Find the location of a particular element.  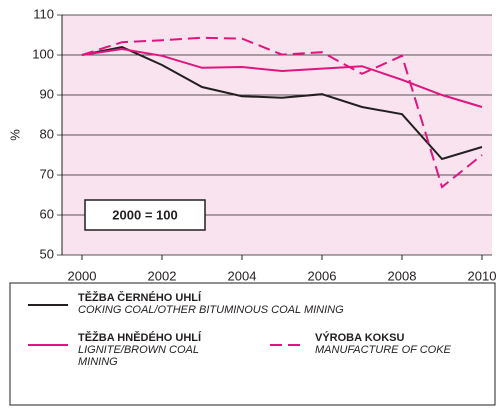

y-tick-label: 100 is located at coordinates (43, 53).